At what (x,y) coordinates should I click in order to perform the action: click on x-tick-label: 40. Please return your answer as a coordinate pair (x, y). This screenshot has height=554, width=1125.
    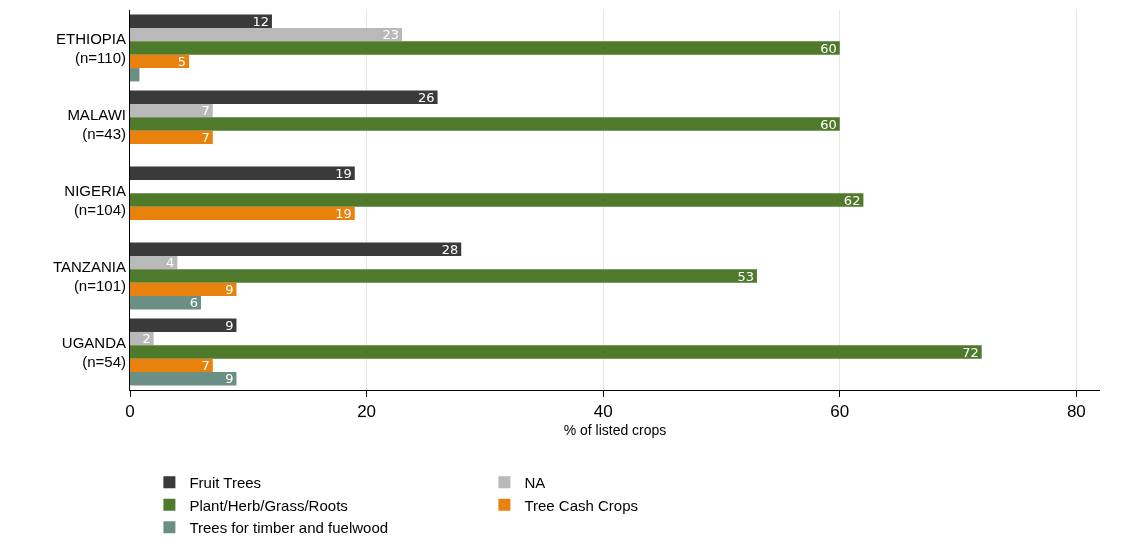
    Looking at the image, I should click on (603, 412).